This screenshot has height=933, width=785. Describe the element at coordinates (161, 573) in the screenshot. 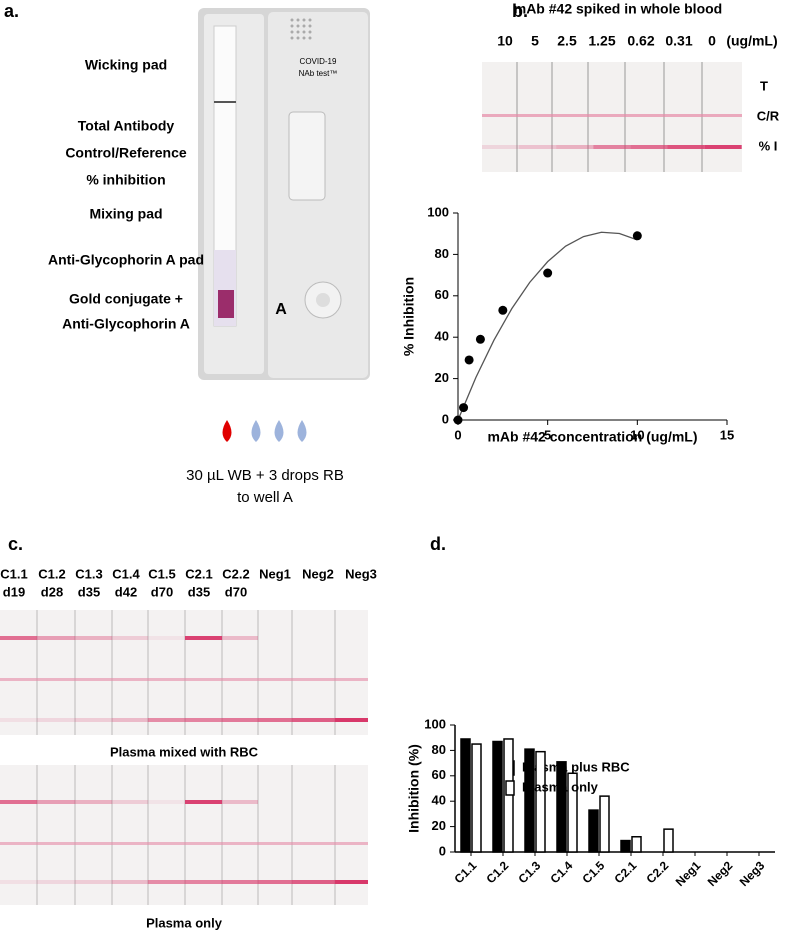

I see `lane-label: C1.5` at that location.